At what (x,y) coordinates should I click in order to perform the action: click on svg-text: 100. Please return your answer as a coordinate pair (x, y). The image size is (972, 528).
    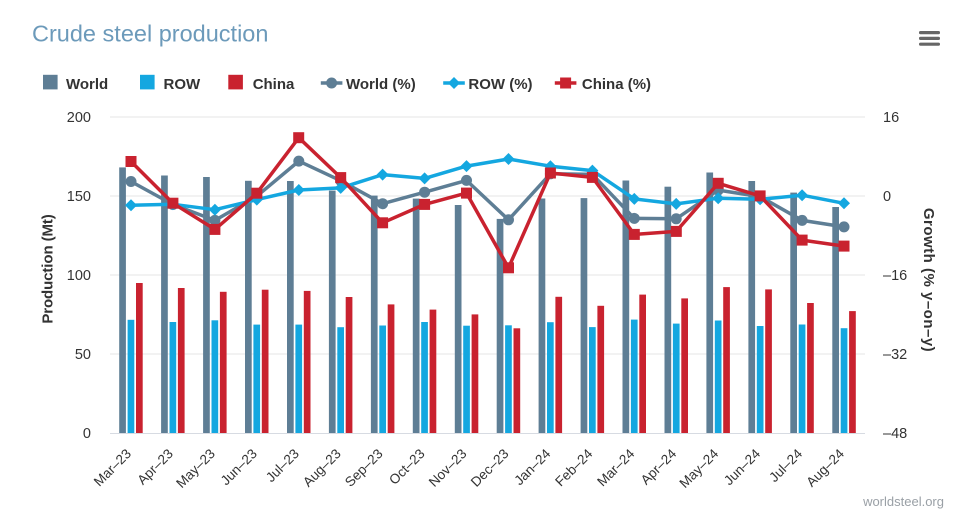
    Looking at the image, I should click on (79, 276).